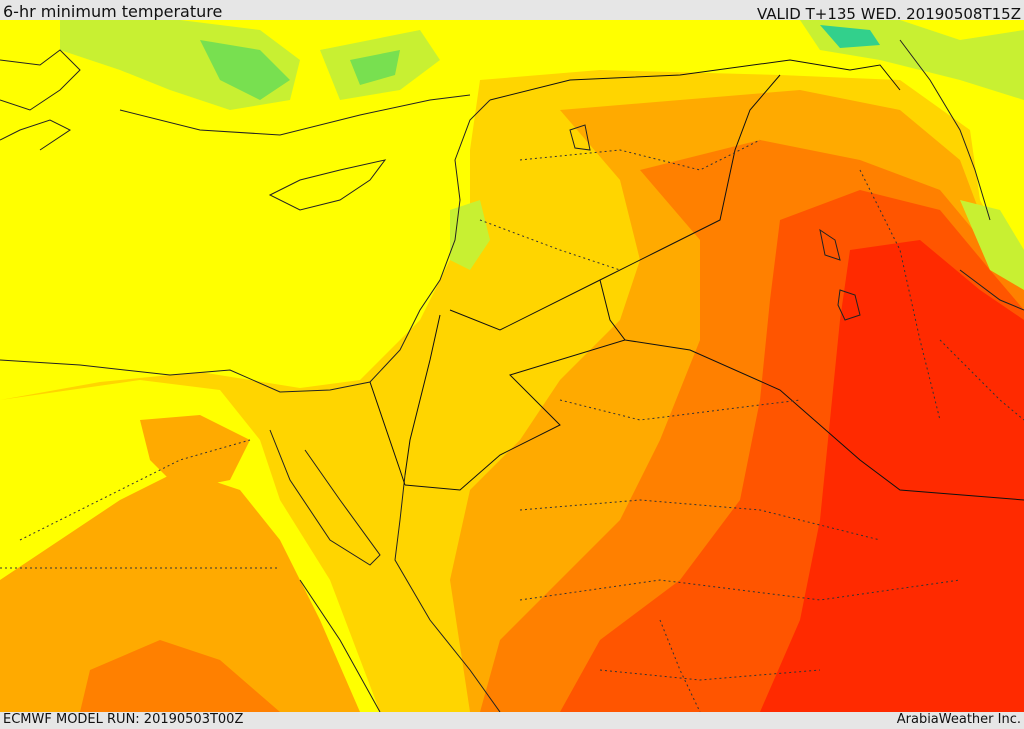  Describe the element at coordinates (888, 14) in the screenshot. I see `valid-time-label: VALID T+135 WED. 20190508T15Z` at that location.